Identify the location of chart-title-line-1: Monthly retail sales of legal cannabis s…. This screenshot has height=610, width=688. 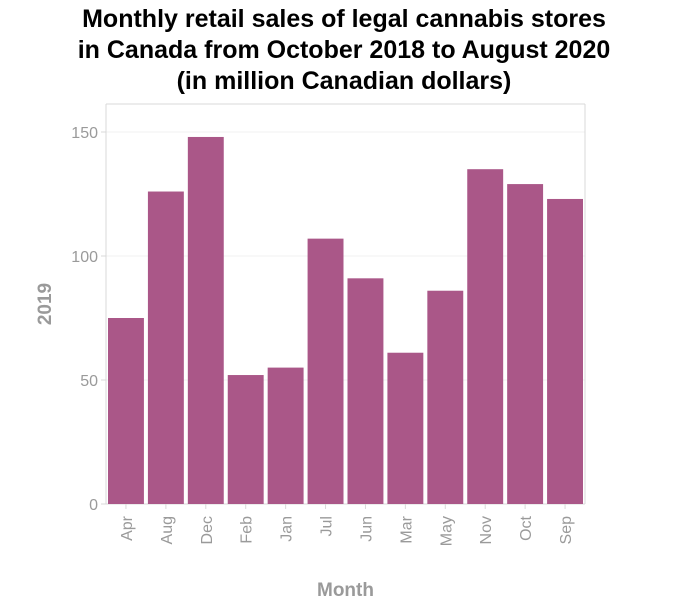
(344, 19).